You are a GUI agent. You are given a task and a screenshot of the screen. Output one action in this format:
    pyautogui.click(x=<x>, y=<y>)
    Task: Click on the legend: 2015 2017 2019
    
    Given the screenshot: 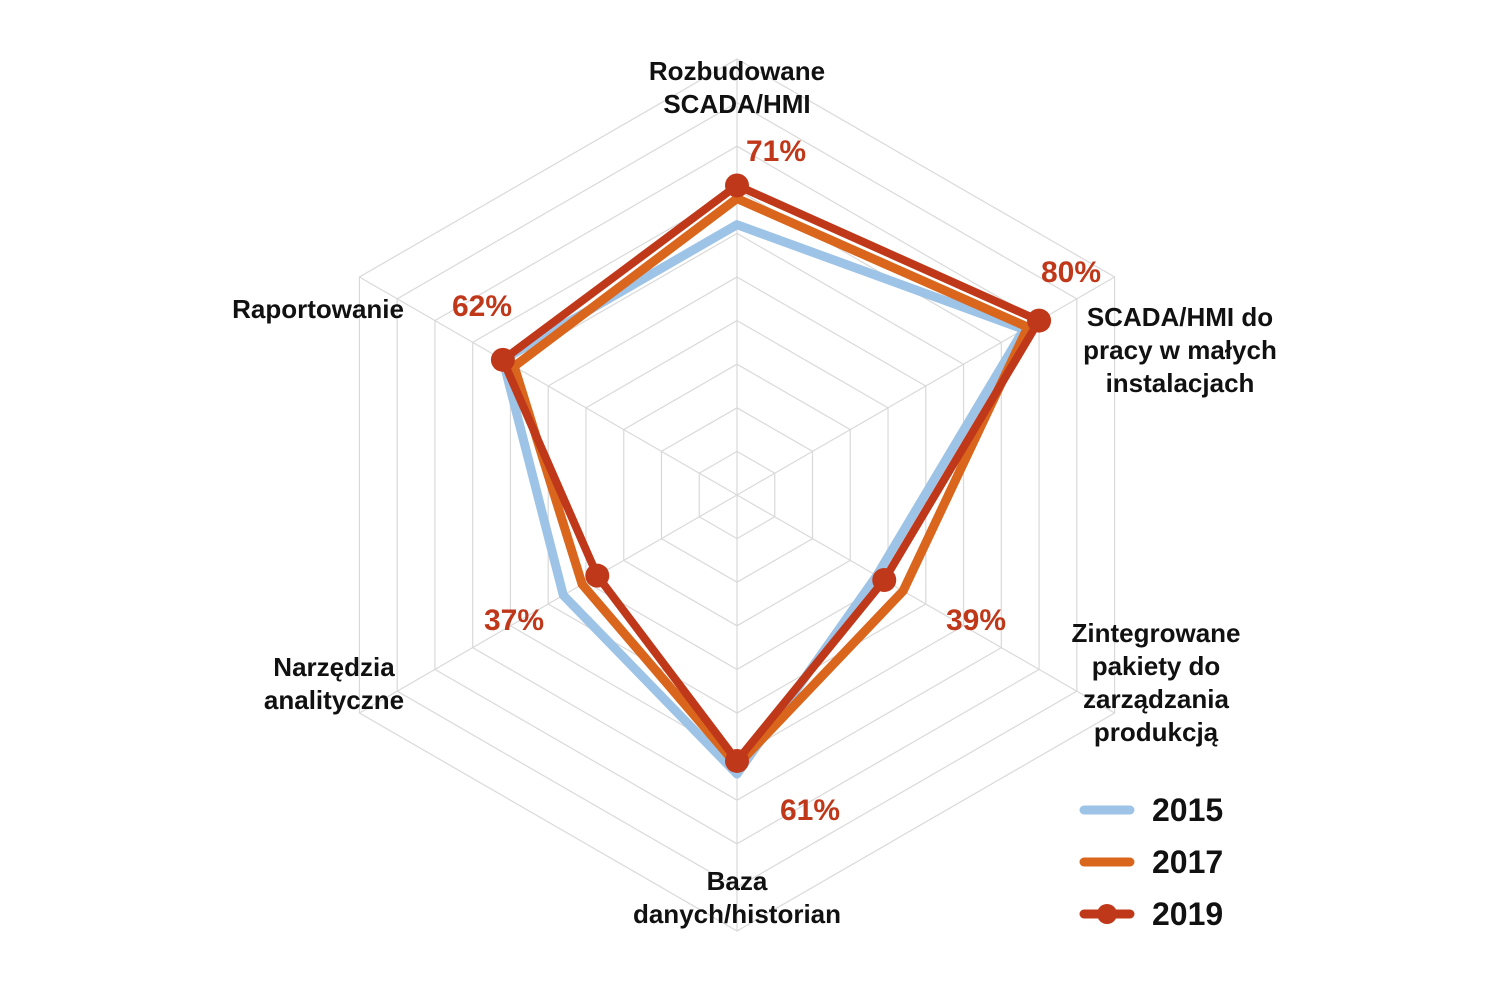 What is the action you would take?
    pyautogui.click(x=1151, y=862)
    